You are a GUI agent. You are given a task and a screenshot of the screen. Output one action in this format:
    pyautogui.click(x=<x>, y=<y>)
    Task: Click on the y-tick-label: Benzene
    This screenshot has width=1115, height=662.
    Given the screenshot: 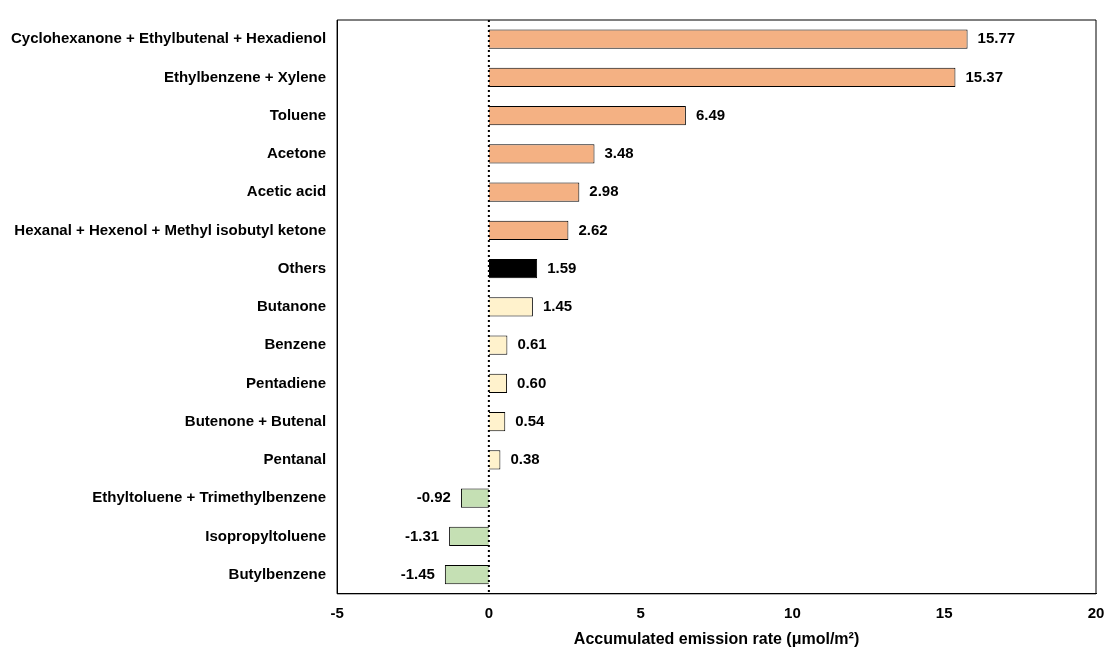 What is the action you would take?
    pyautogui.click(x=295, y=344)
    